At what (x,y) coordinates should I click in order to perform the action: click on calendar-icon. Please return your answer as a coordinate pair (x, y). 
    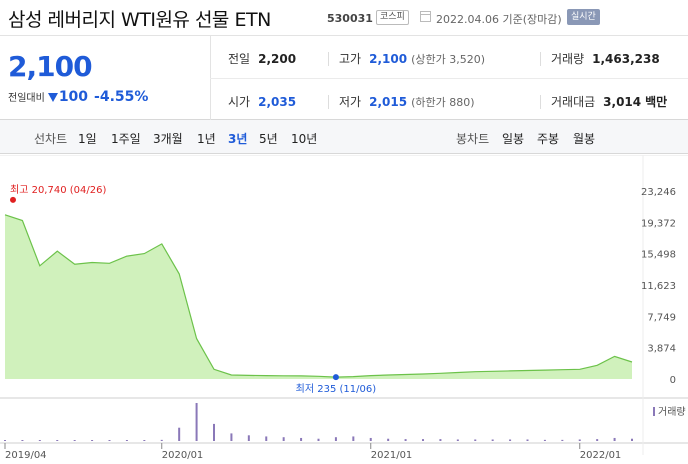
    Looking at the image, I should click on (425, 16).